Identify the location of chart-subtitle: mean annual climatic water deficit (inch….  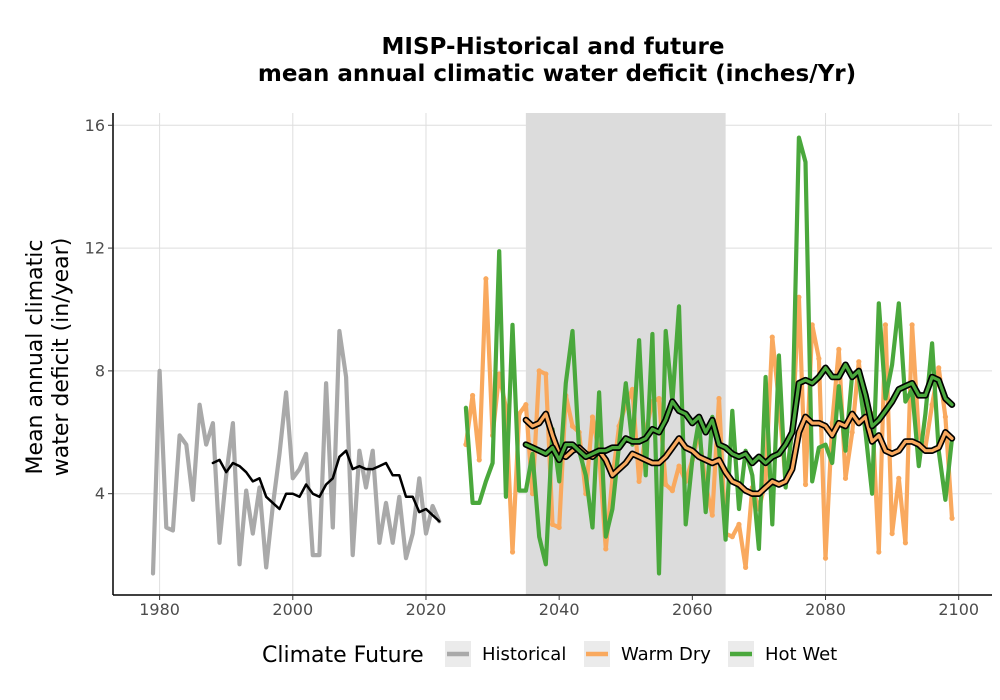
(557, 74).